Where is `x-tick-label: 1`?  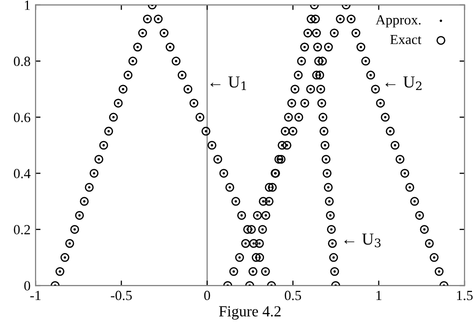
x-tick-label: 1 is located at coordinates (379, 295).